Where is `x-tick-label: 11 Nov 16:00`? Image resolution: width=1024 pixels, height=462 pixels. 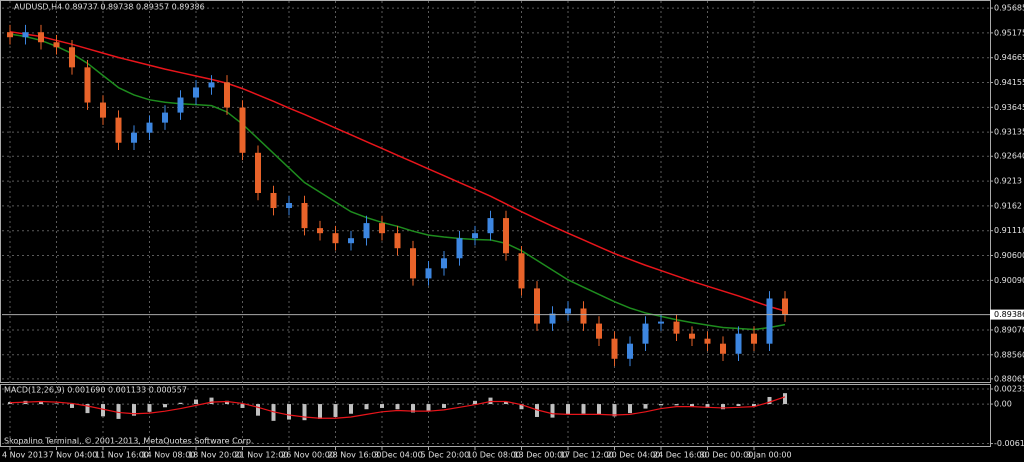 x-tick-label: 11 Nov 16:00 is located at coordinates (122, 455).